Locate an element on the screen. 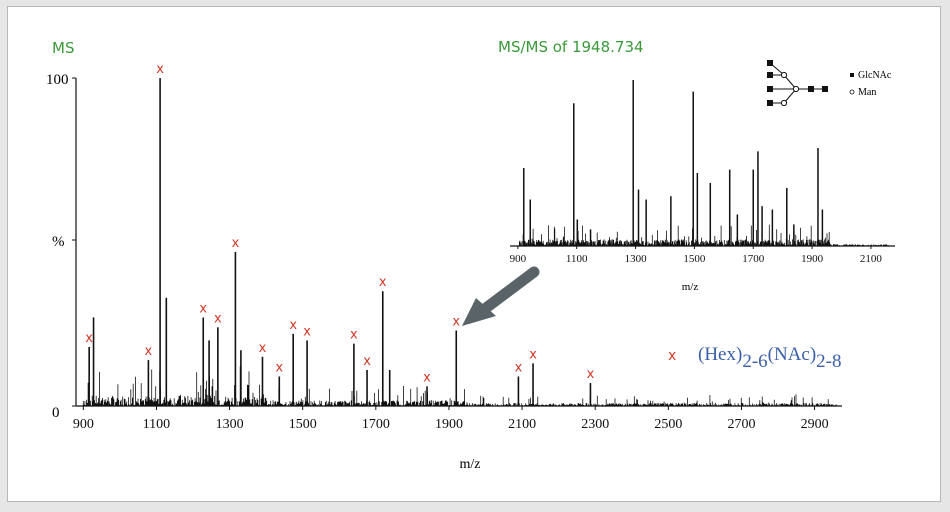 The image size is (950, 512). man-legend-icon is located at coordinates (852, 92).